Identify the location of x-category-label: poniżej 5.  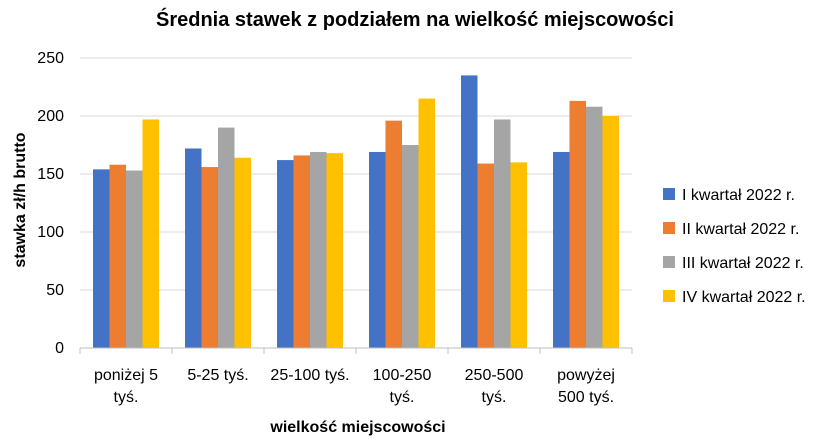
(126, 375).